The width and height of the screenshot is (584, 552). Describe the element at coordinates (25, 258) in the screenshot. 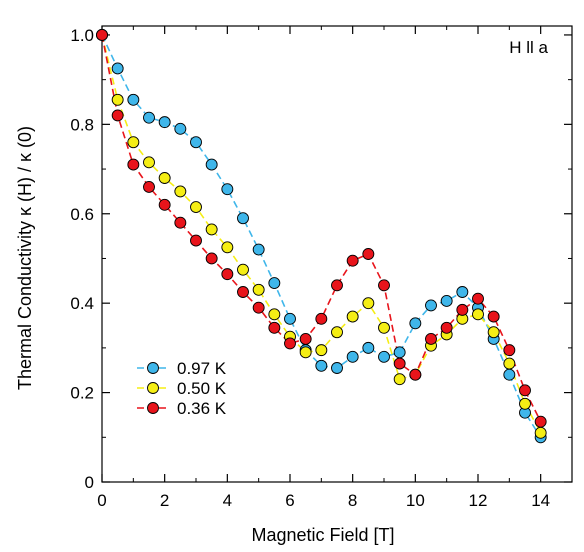

I see `y-axis-label: Thermal Conductivity κ (H) / κ (0)` at that location.